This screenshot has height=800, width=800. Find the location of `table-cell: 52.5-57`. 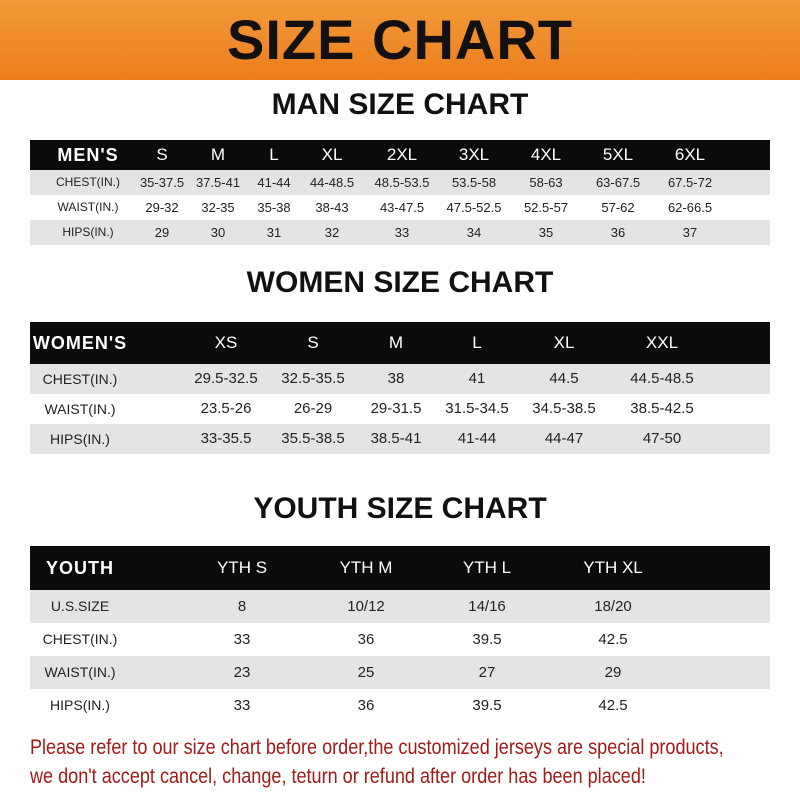

table-cell: 52.5-57 is located at coordinates (546, 207).